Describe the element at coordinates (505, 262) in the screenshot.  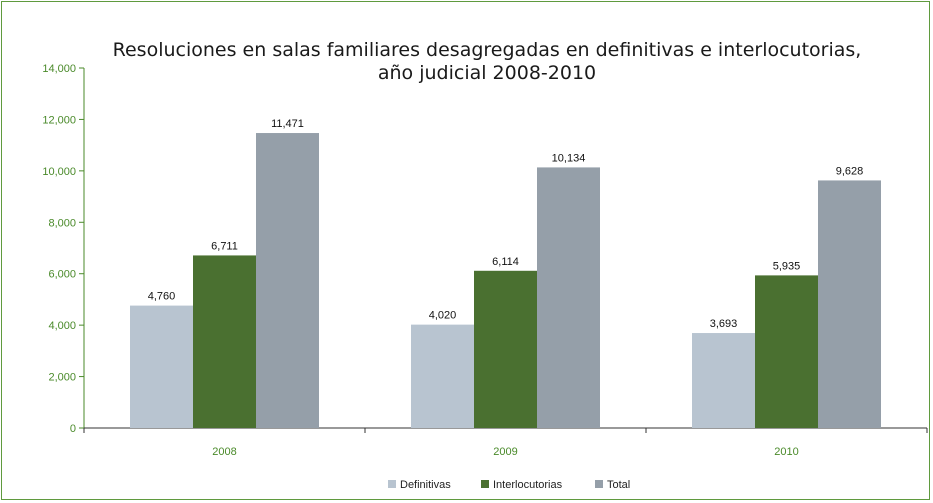
I see `data-label: 6,114` at that location.